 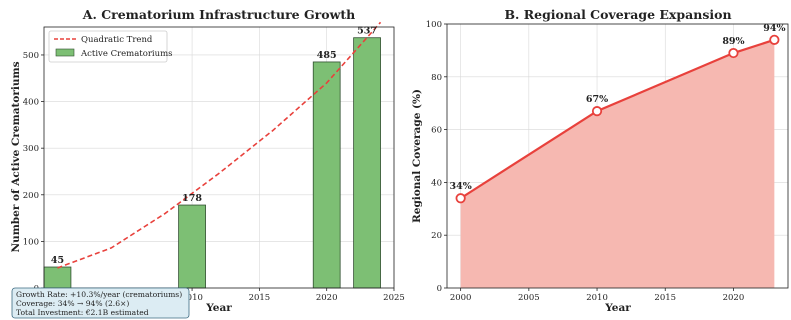 I want to click on bar-value-label: 537, so click(x=367, y=31).